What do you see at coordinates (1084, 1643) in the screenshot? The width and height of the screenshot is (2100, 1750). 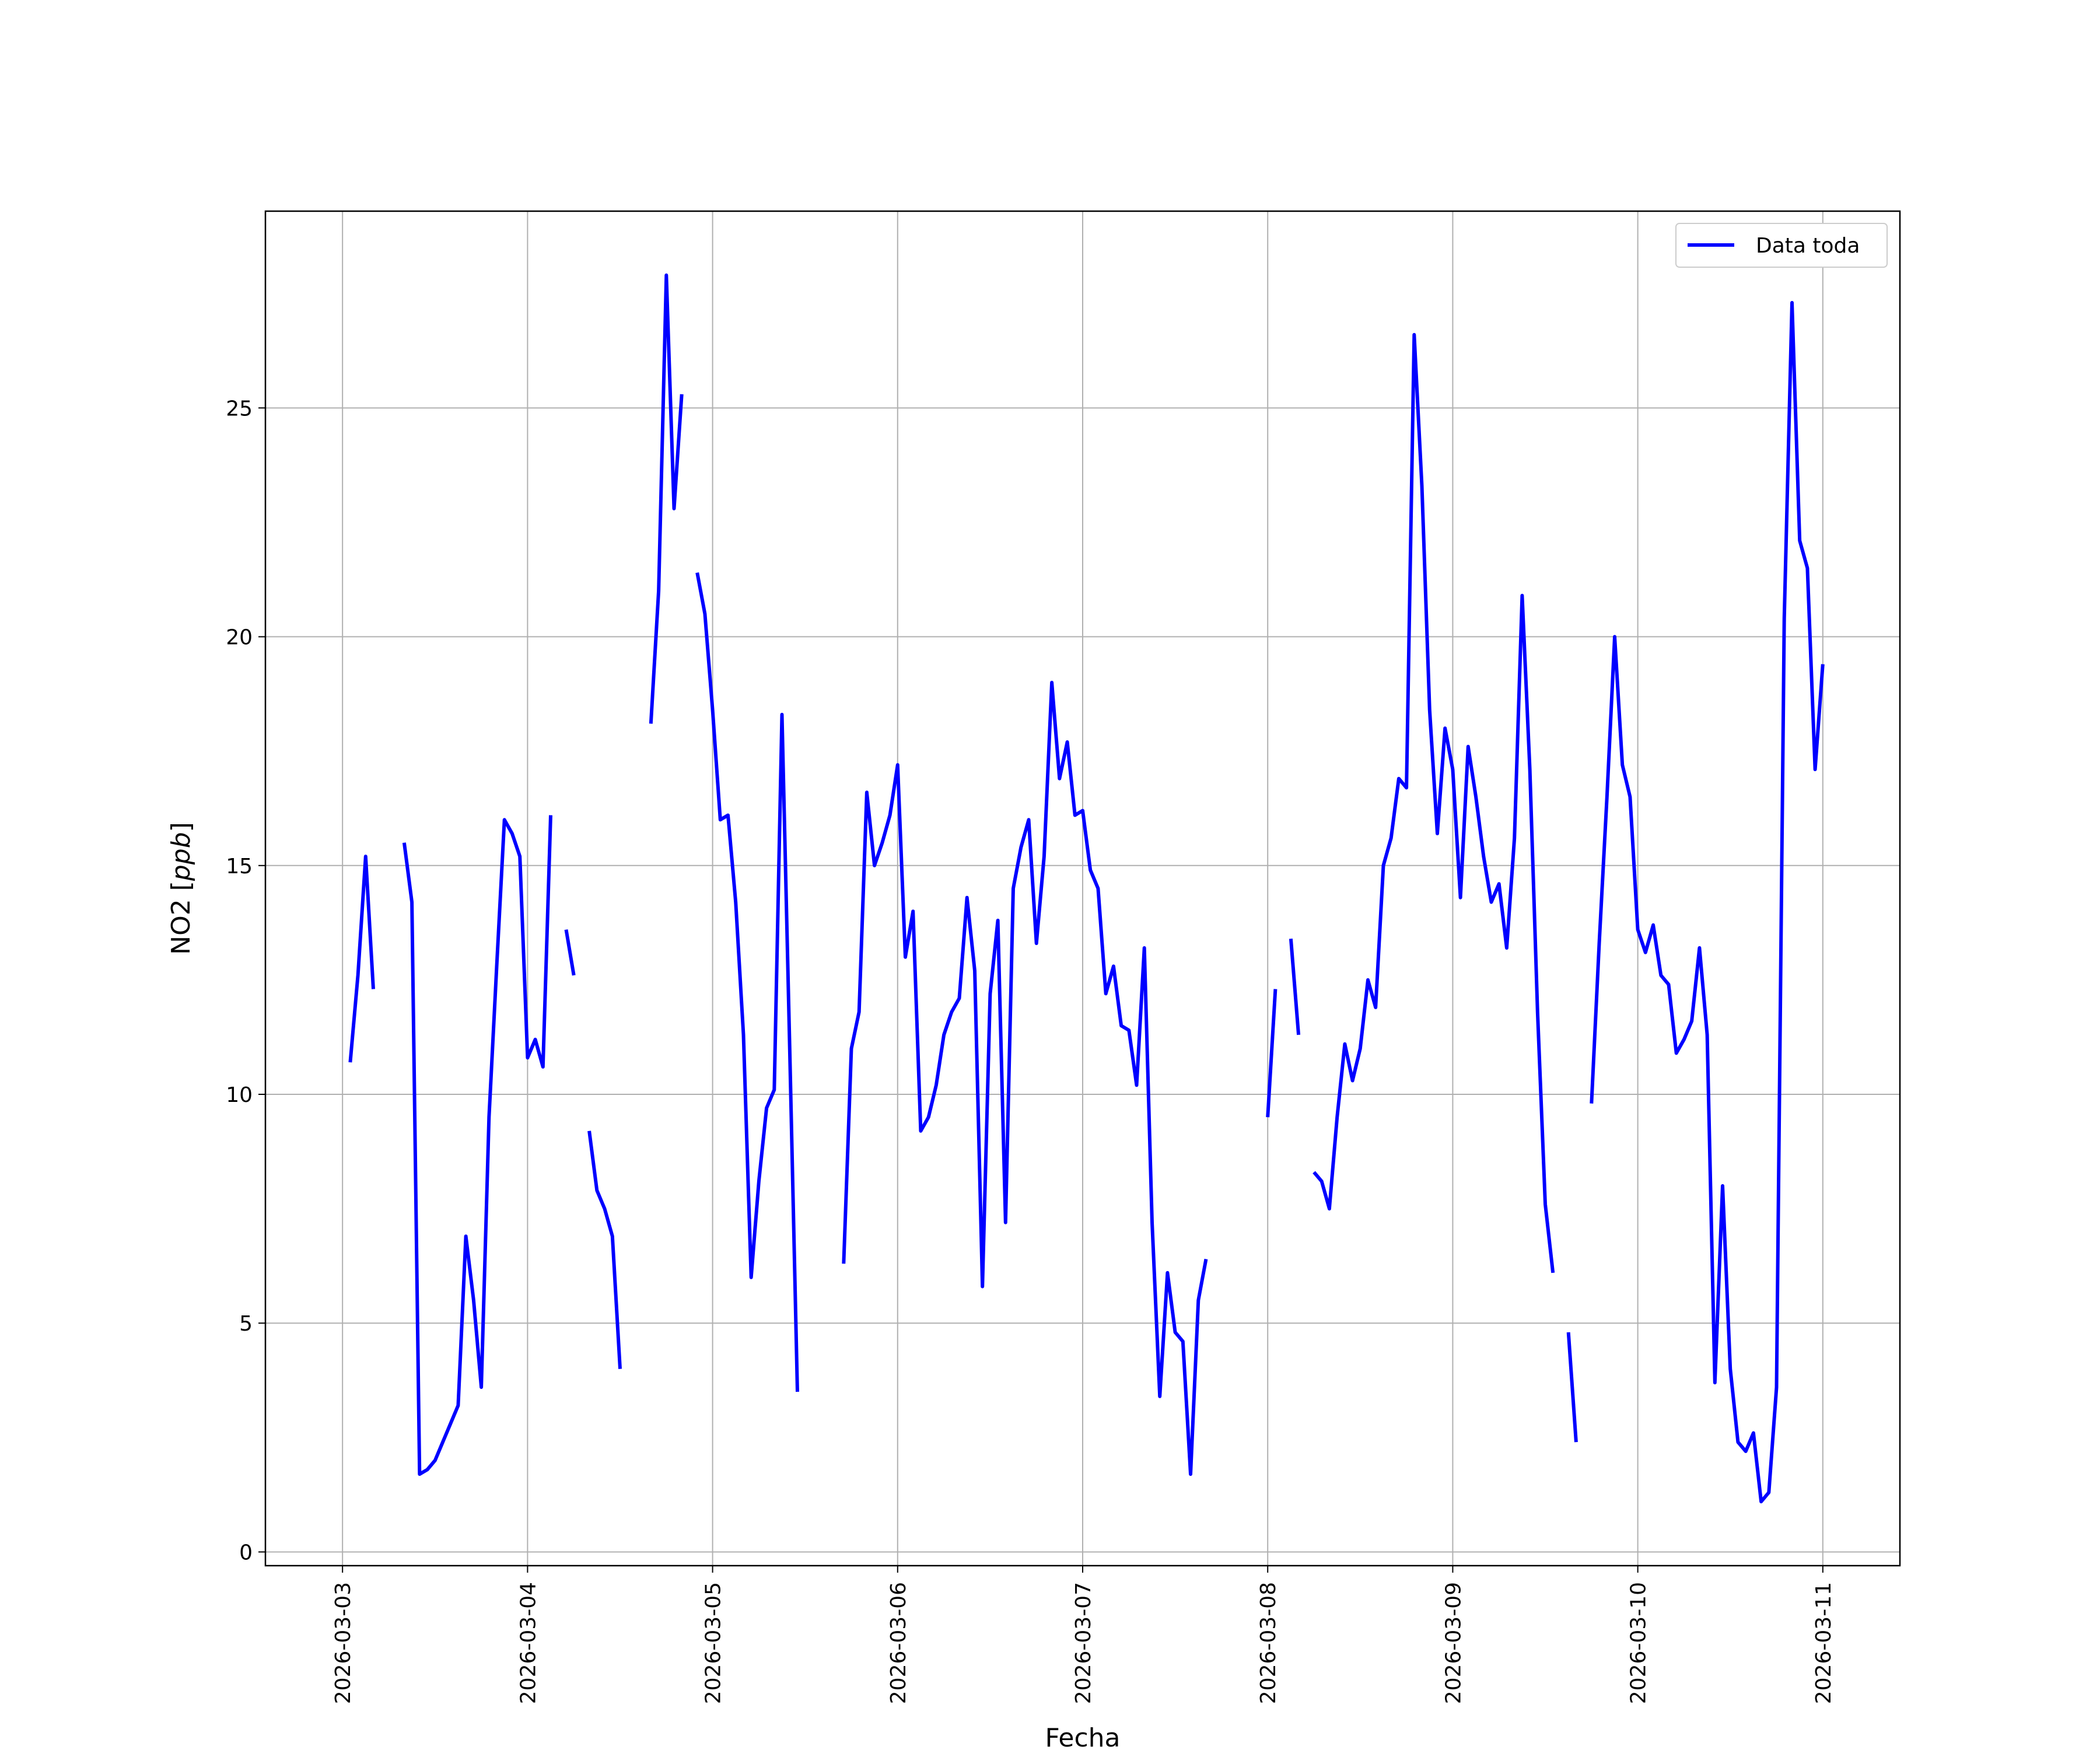 I see `x-tick-label: 2026-03-07` at bounding box center [1084, 1643].